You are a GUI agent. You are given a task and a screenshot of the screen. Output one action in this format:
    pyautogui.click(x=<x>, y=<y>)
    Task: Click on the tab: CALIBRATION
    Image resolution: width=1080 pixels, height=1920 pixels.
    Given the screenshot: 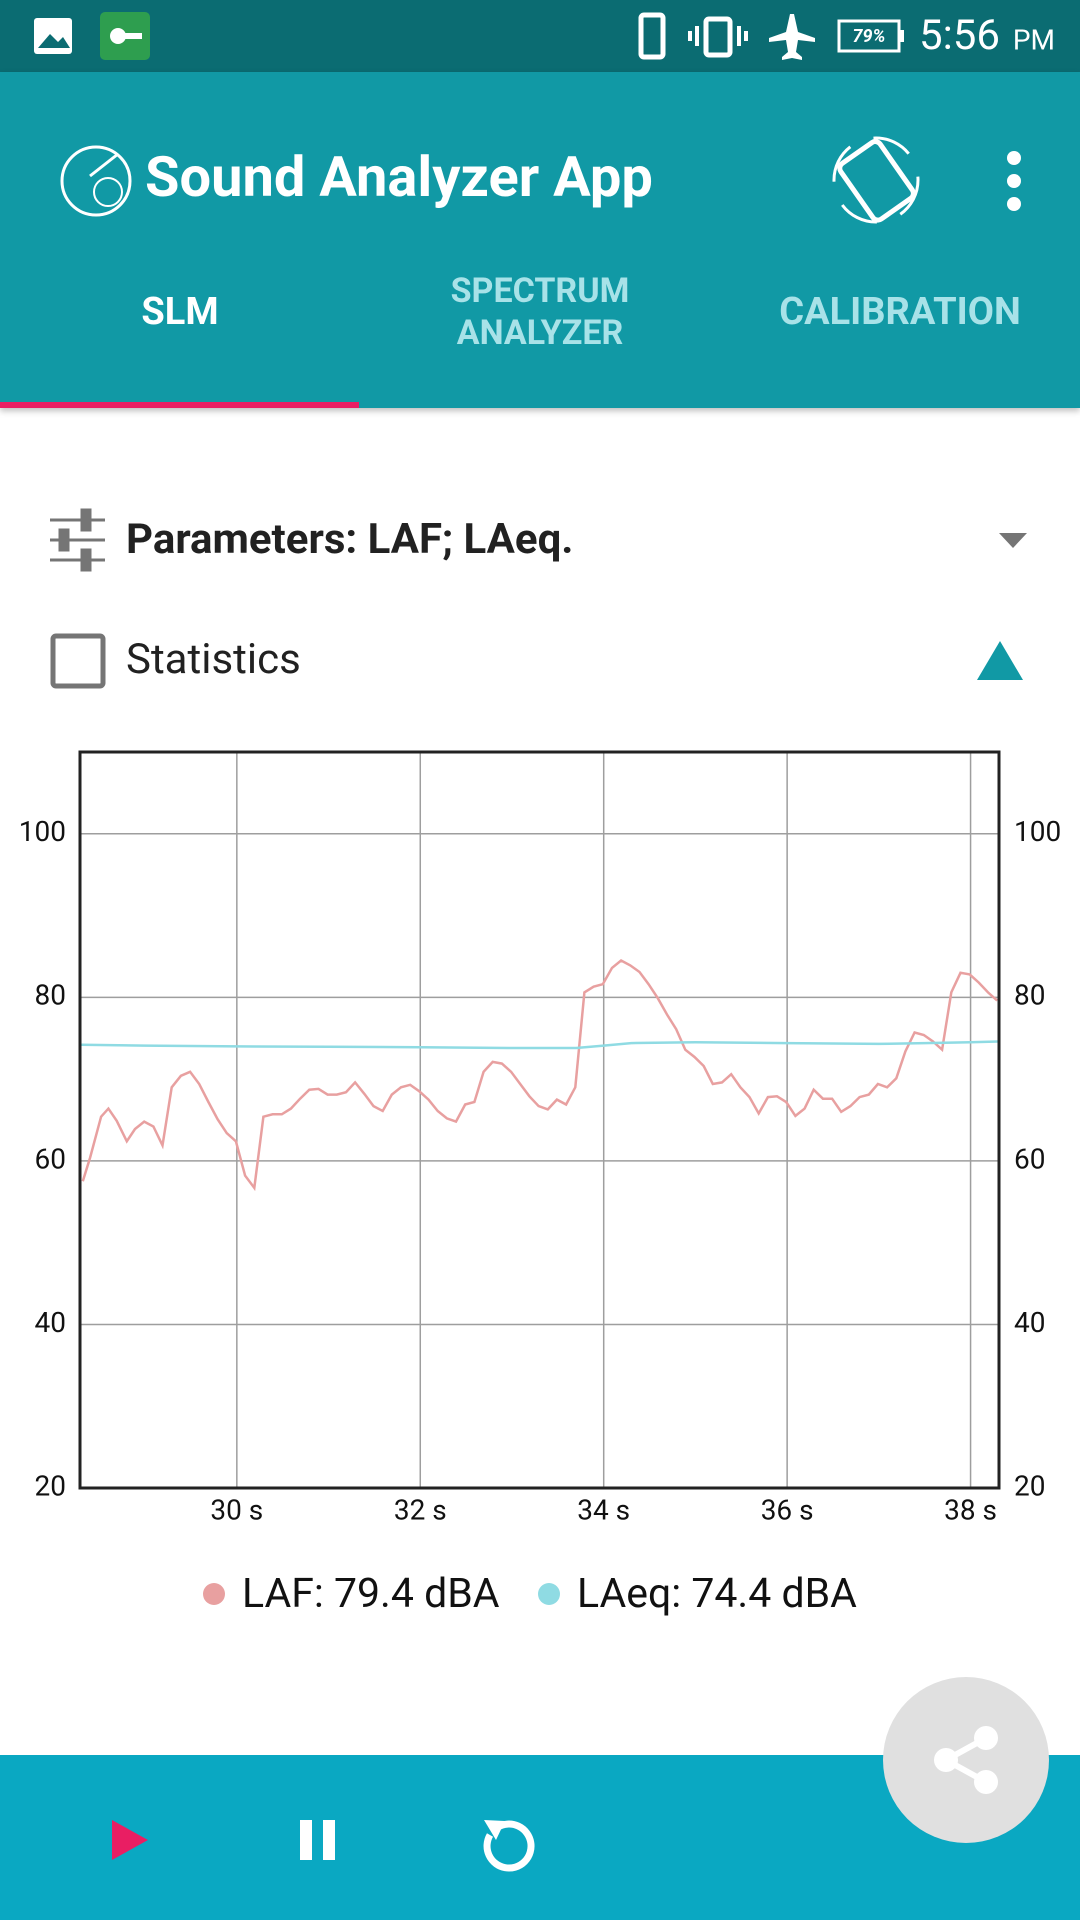 What is the action you would take?
    pyautogui.click(x=900, y=312)
    